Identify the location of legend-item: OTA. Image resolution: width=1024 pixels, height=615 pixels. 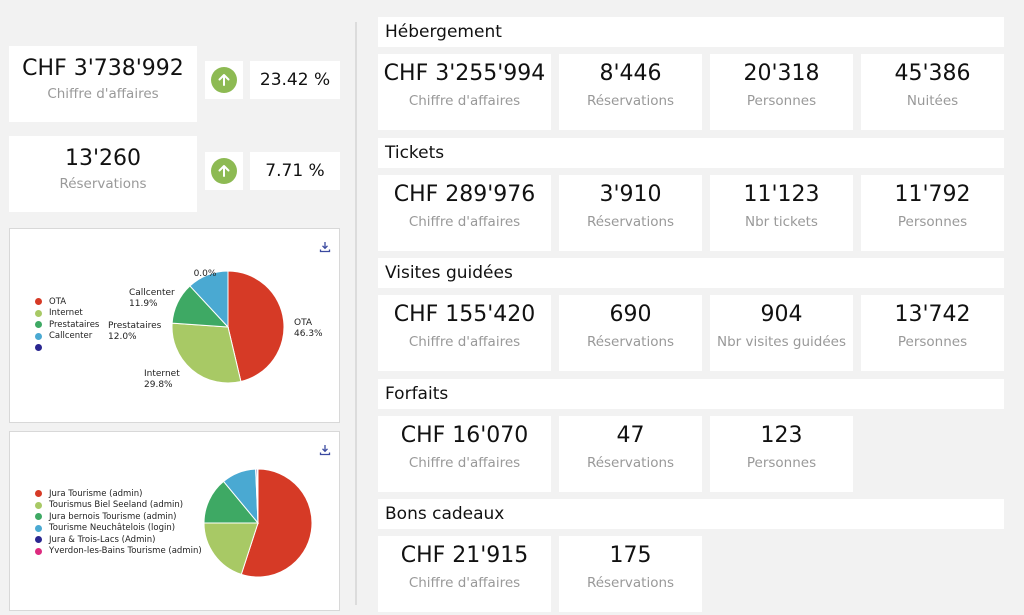
(67, 302).